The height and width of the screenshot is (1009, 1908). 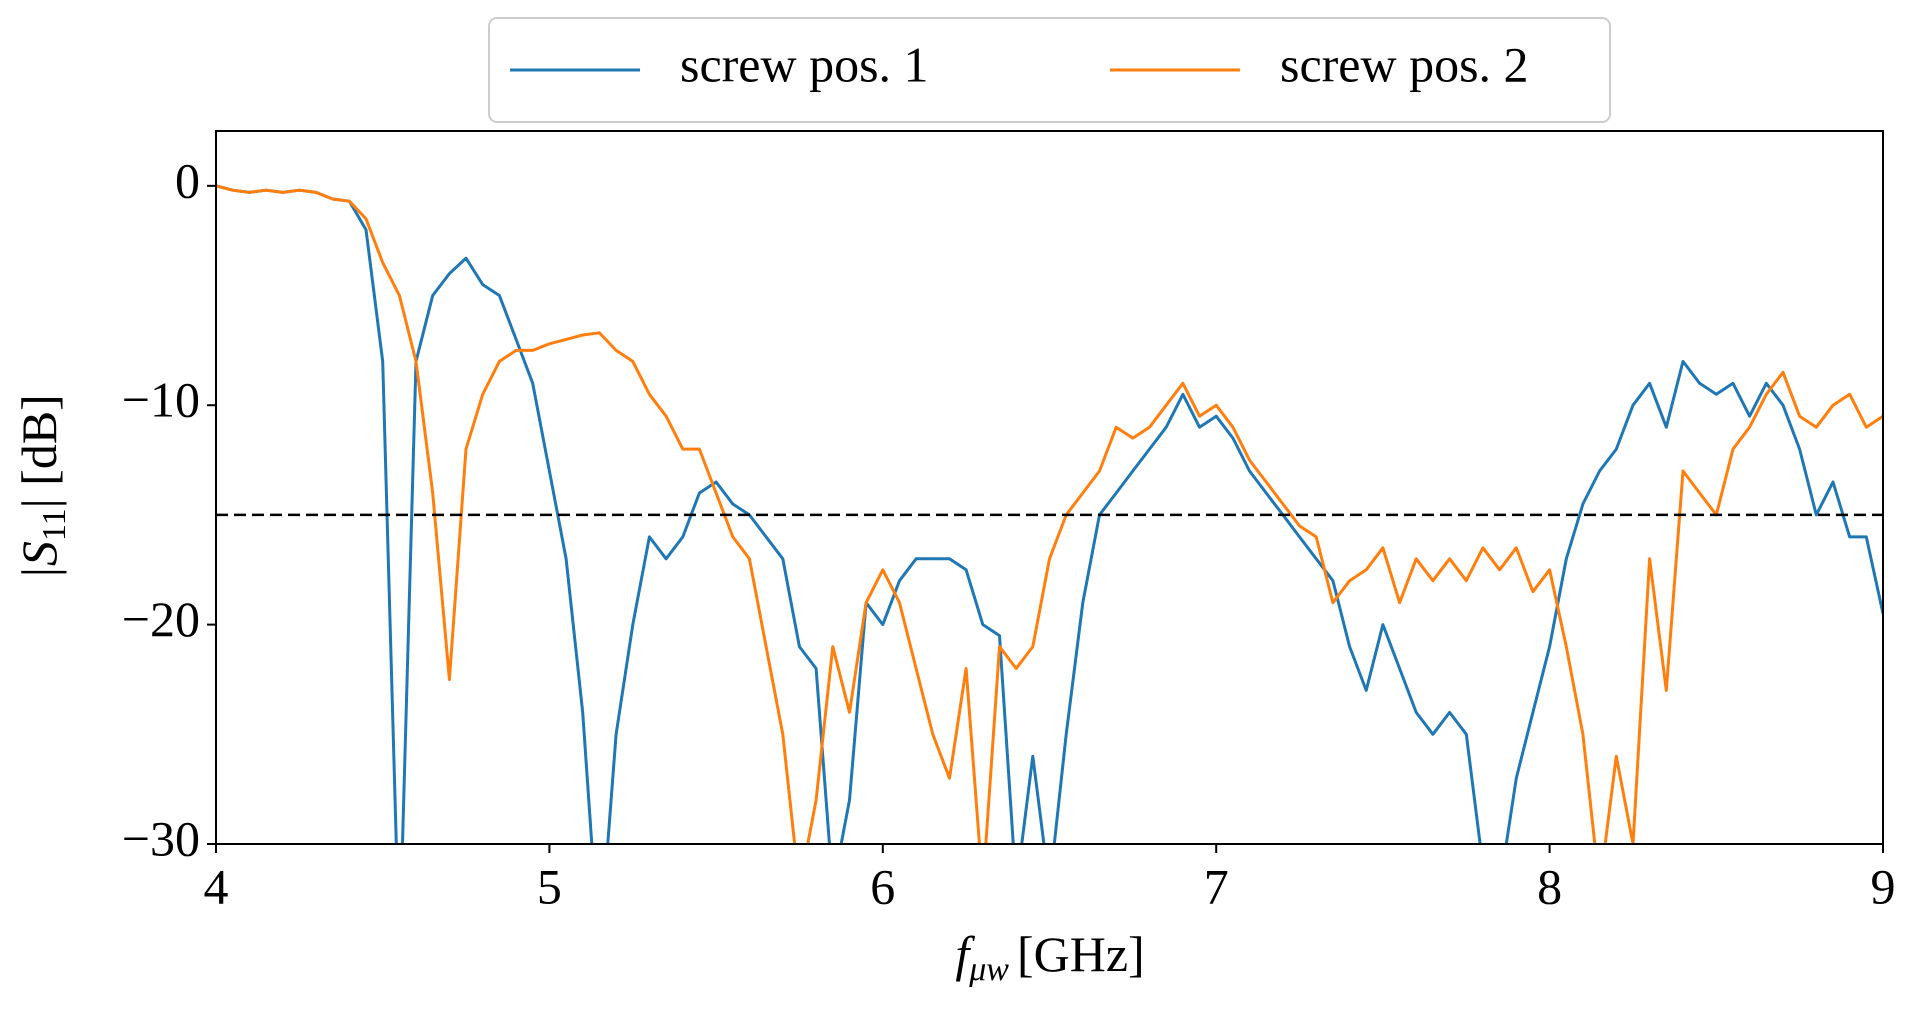 I want to click on x-label-unit: [GHz], so click(x=1081, y=954).